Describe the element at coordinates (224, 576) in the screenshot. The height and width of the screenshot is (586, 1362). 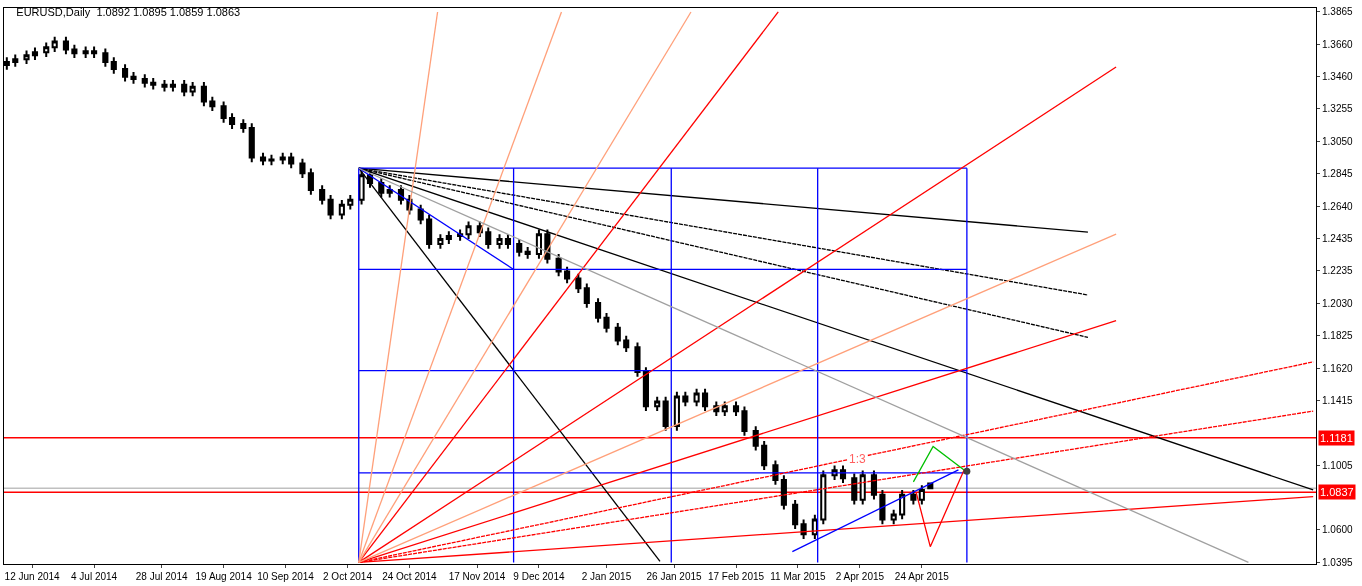
I see `x-tick-label: 19 Aug 2014` at that location.